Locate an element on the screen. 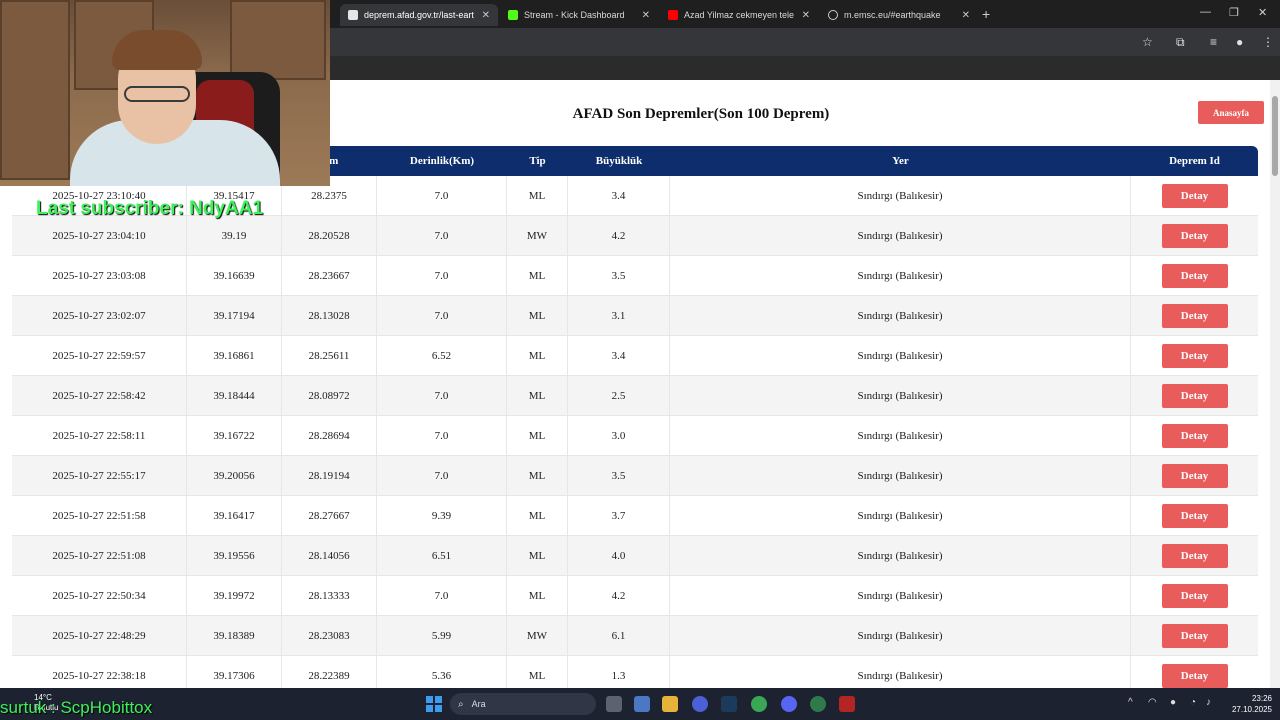 The width and height of the screenshot is (1280, 720). extensions-icon: ⧉ is located at coordinates (1180, 42).